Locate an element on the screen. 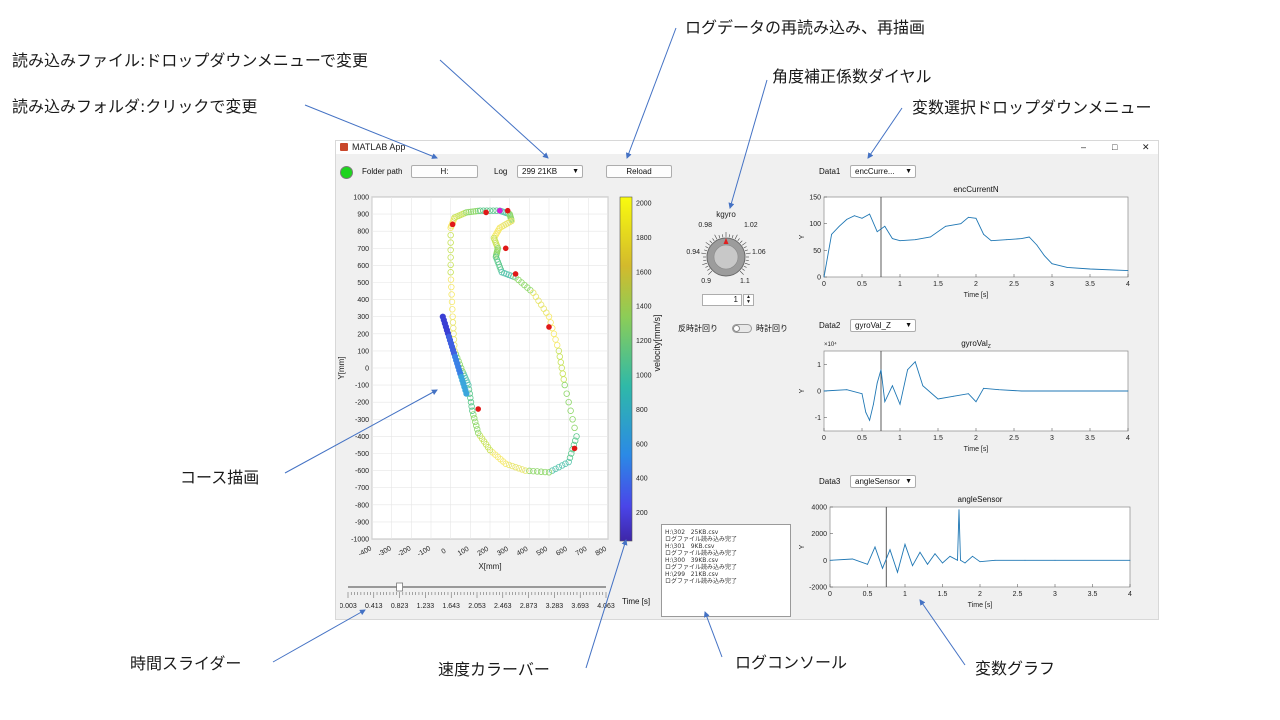  colorbar-tick: 1400 is located at coordinates (644, 307).